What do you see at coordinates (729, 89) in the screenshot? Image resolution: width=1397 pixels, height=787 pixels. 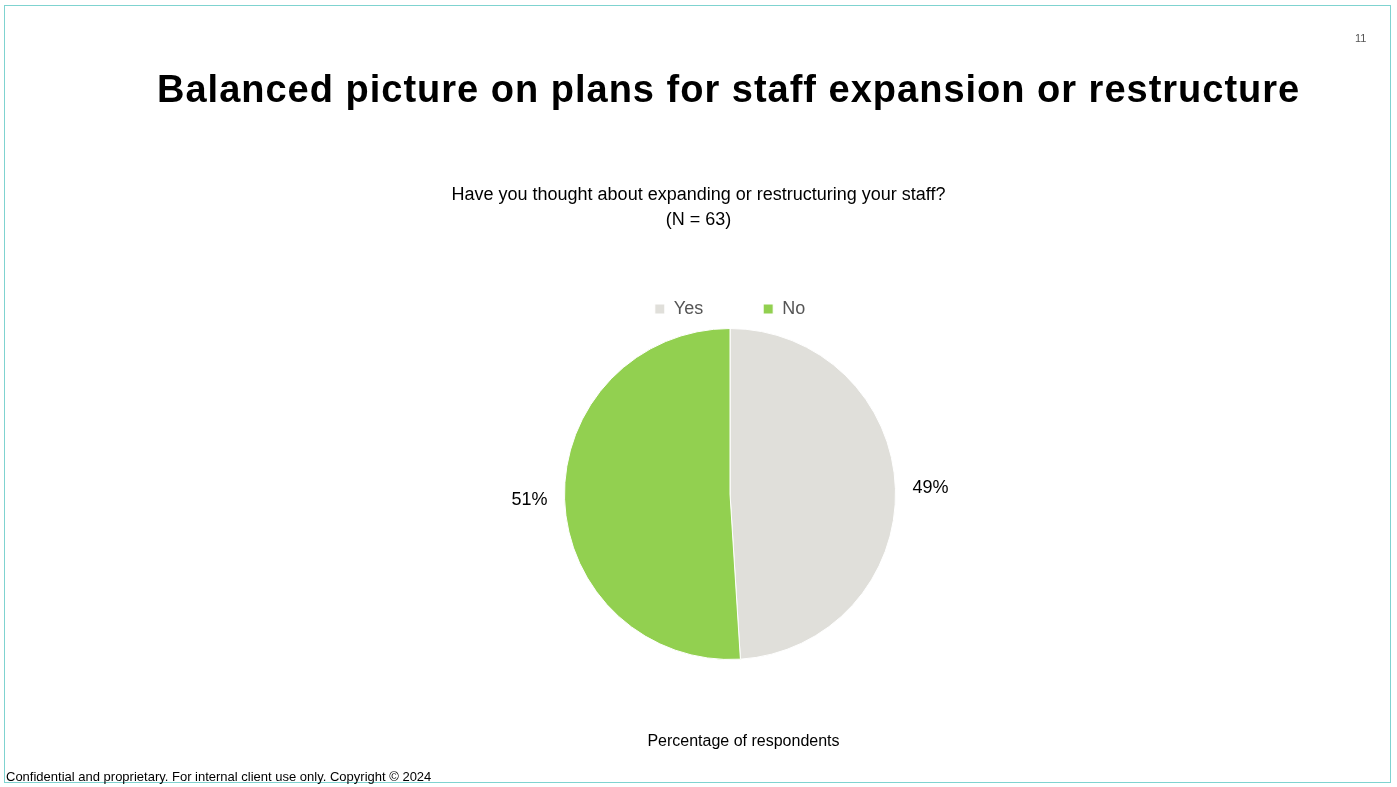 I see `text: Balanced picture on plans for staff expansion or restructure` at bounding box center [729, 89].